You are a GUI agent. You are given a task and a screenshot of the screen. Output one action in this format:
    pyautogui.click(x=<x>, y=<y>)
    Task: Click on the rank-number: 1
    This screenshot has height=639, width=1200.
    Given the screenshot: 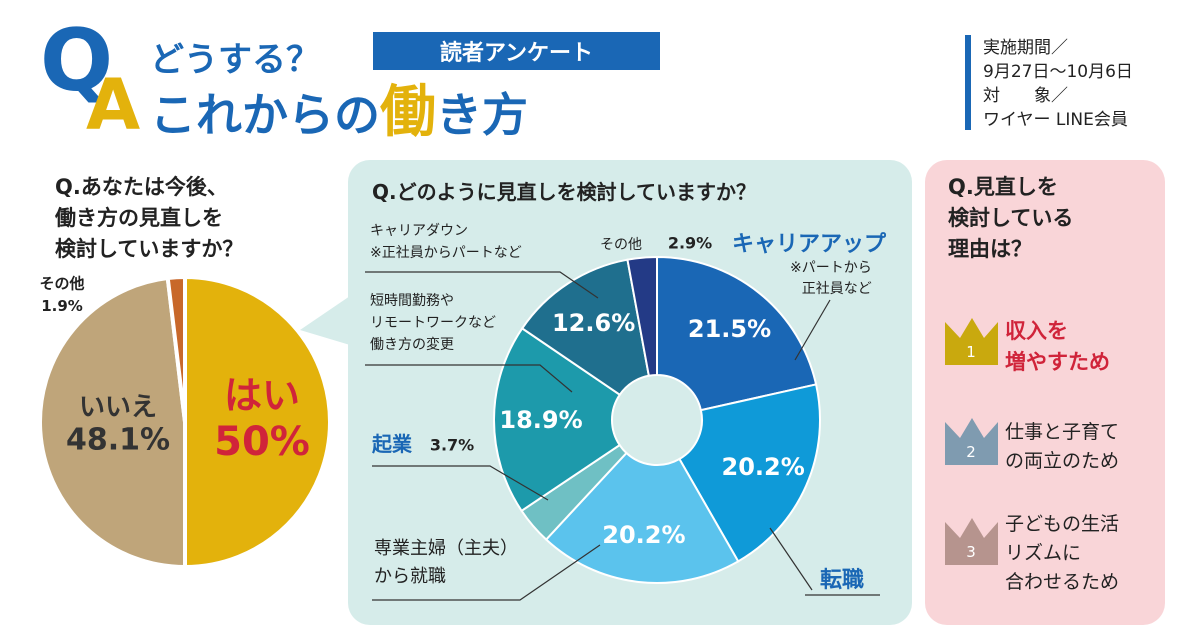 What is the action you would take?
    pyautogui.click(x=971, y=352)
    